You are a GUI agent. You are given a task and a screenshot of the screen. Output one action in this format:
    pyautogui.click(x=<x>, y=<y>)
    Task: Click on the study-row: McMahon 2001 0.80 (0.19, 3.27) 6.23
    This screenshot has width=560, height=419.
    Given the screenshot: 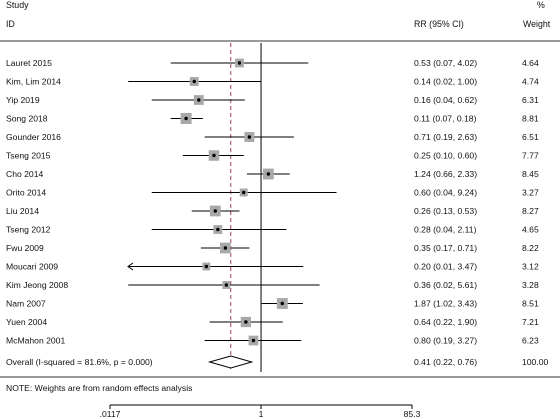 What is the action you would take?
    pyautogui.click(x=272, y=341)
    